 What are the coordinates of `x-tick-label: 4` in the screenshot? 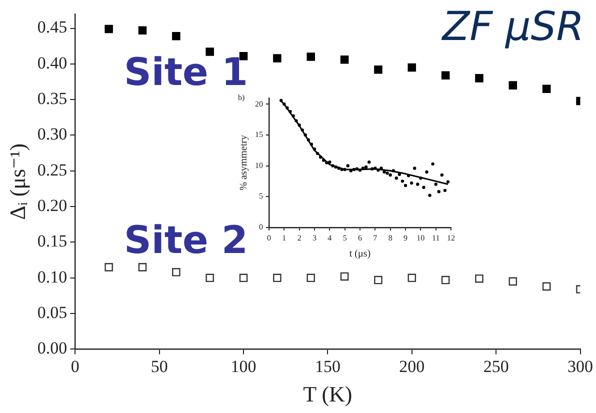 It's located at (330, 237).